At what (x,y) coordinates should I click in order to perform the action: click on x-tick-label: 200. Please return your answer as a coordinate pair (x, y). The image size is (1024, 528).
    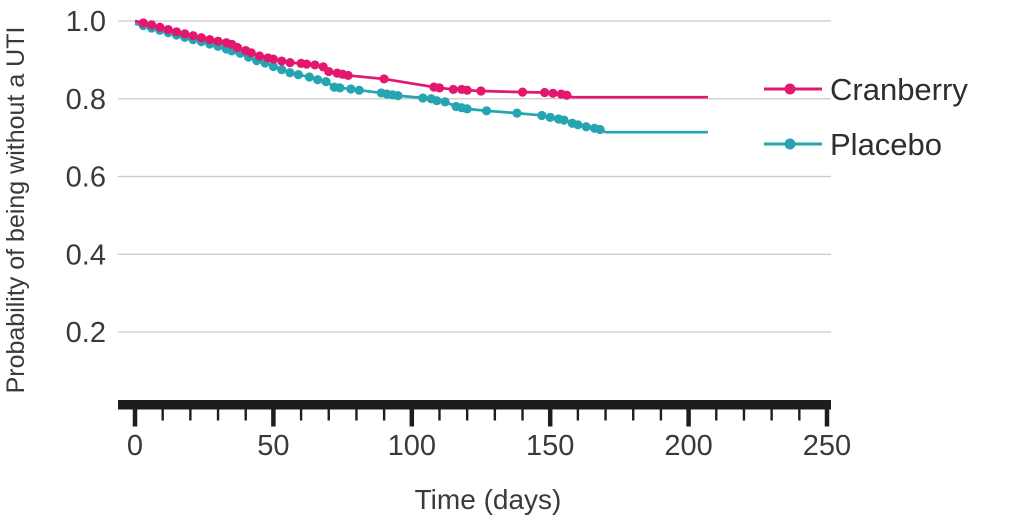
    Looking at the image, I should click on (688, 446).